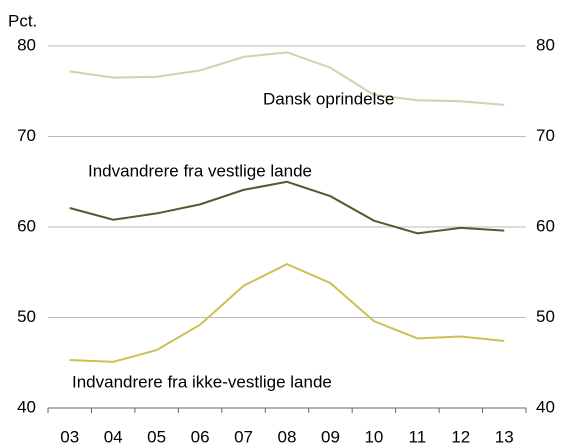  I want to click on x-tick-label: 08, so click(287, 436).